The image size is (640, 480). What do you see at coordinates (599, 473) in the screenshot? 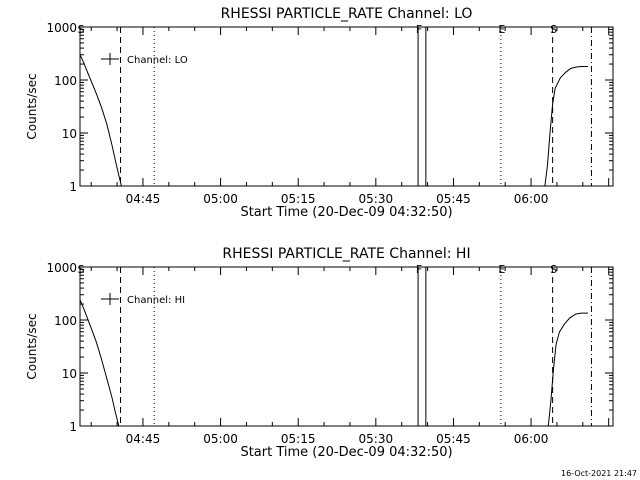
I see `footer-timestamp: 16-Oct-2021 21:47` at bounding box center [599, 473].